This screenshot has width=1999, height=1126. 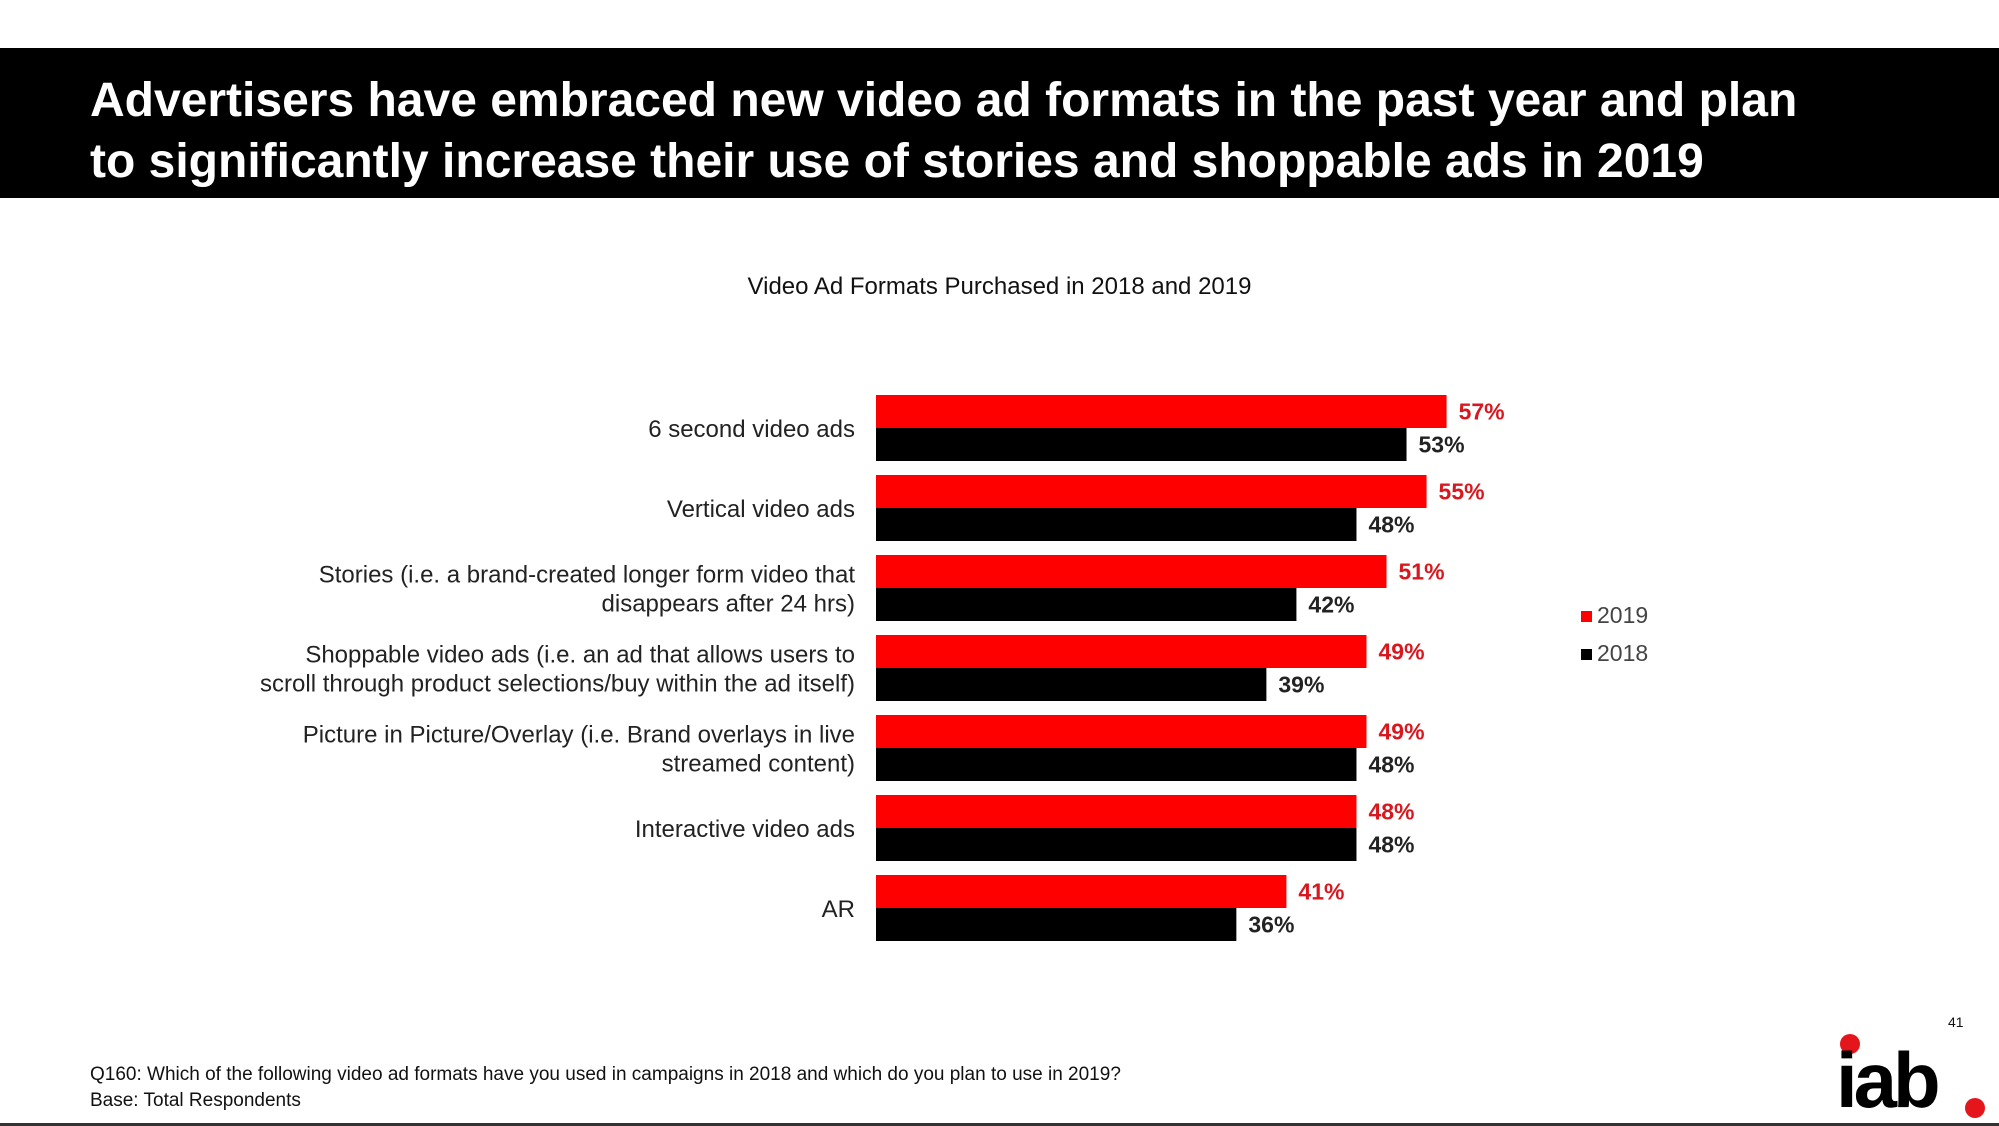 What do you see at coordinates (745, 829) in the screenshot?
I see `category-label: Interactive video ads` at bounding box center [745, 829].